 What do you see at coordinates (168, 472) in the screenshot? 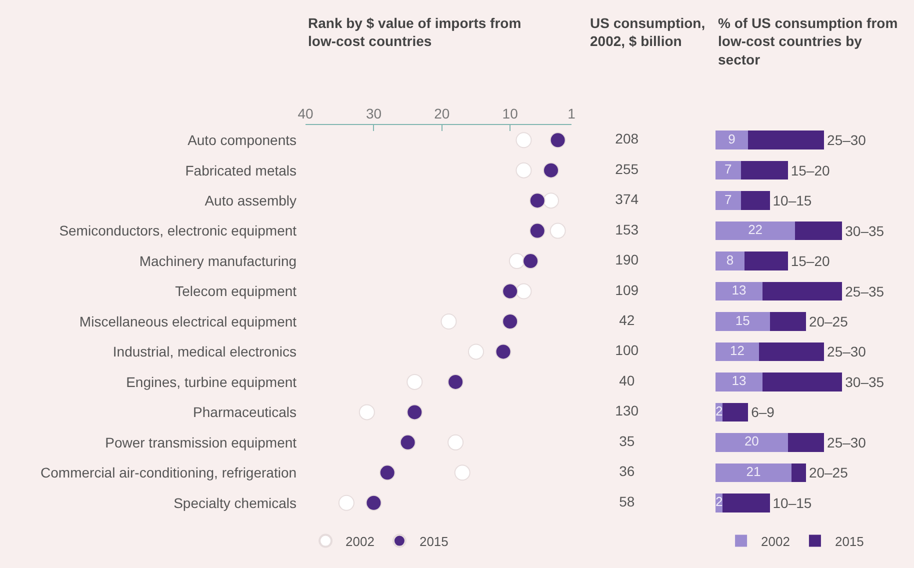
I see `y-tick-label: Commercial air-conditioning, refrigeration` at bounding box center [168, 472].